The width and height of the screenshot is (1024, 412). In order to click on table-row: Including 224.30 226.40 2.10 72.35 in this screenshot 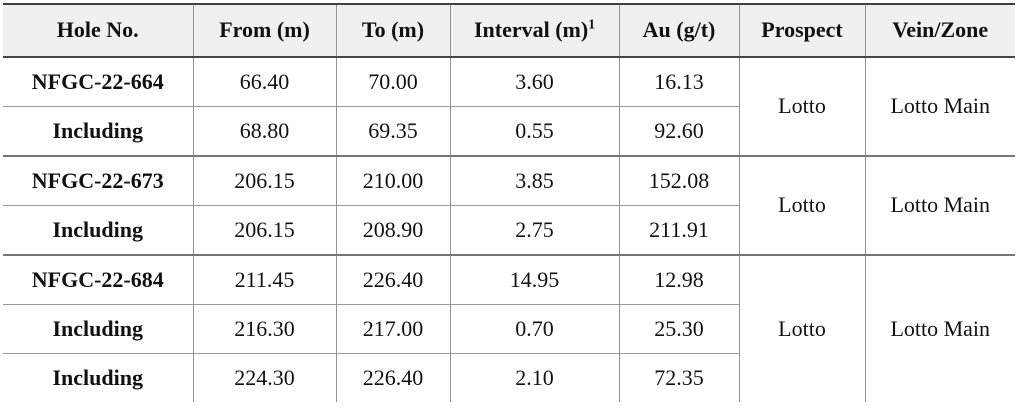, I will do `click(509, 377)`.